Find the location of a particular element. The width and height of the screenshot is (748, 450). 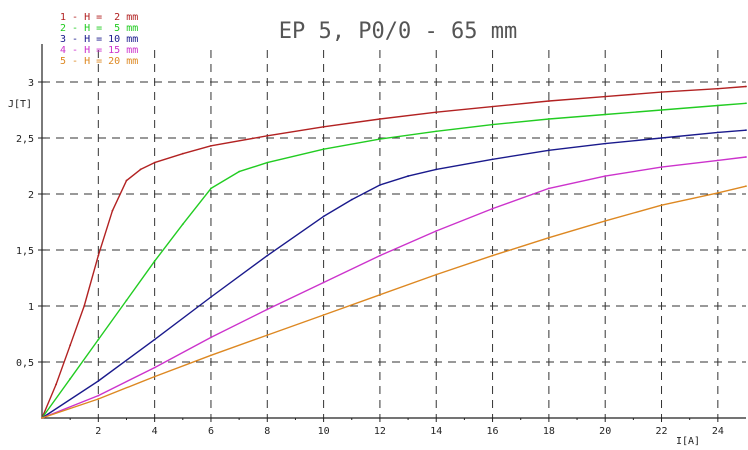

x-tick-label-4: 10 is located at coordinates (324, 431).